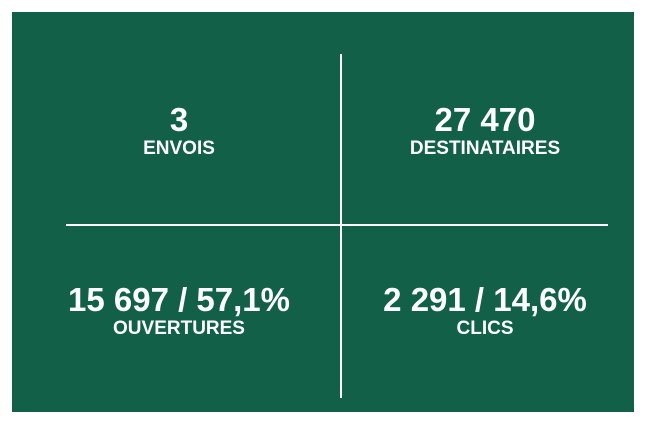 Image resolution: width=646 pixels, height=424 pixels. What do you see at coordinates (179, 119) in the screenshot?
I see `stat-value: 3` at bounding box center [179, 119].